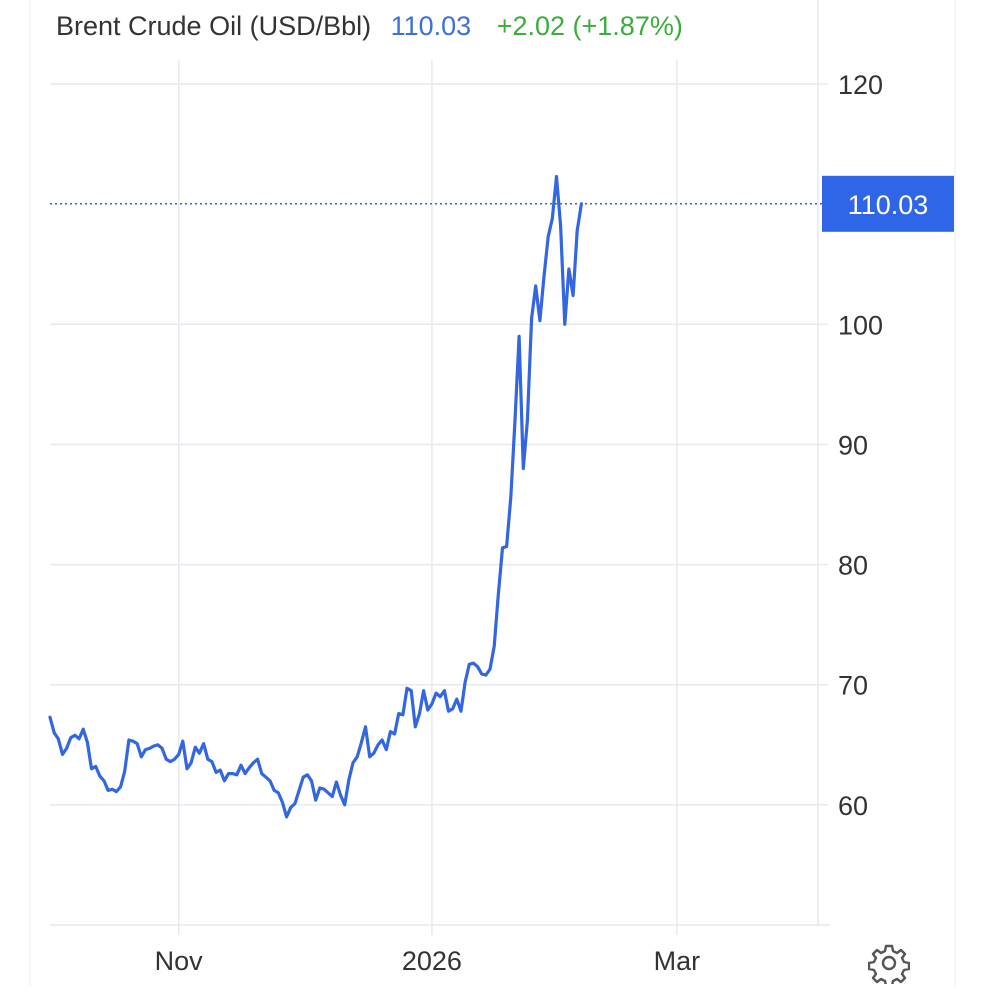  I want to click on x-tick-label: Mar, so click(677, 961).